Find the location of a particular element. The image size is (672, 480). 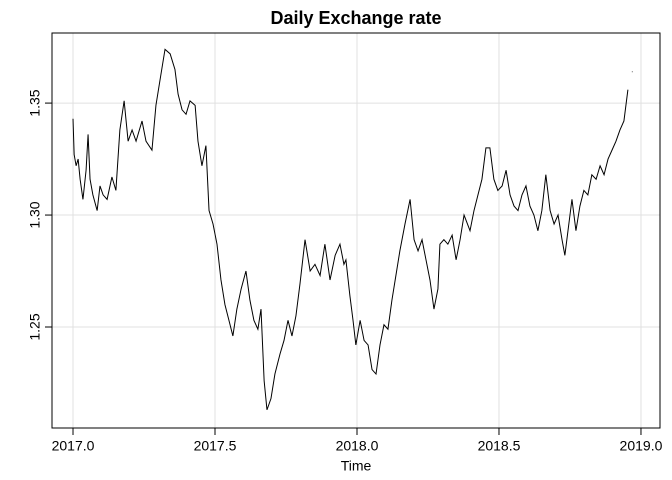

x-tick-label: 2018.5 is located at coordinates (499, 446).